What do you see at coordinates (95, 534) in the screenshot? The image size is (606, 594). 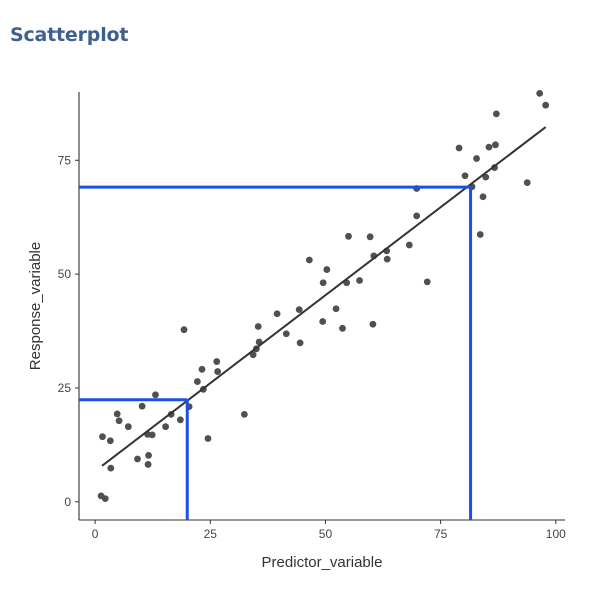 I see `x-tick-label: 0` at bounding box center [95, 534].